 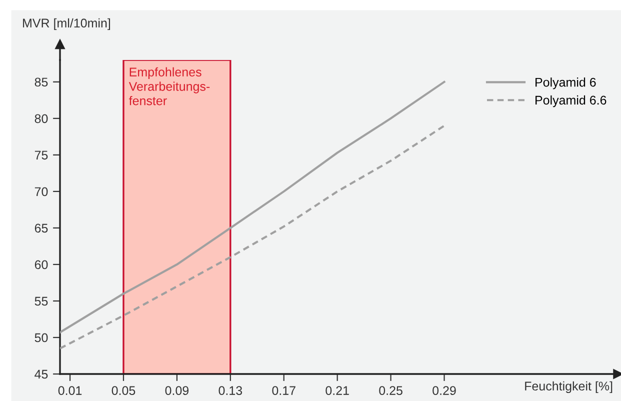 I want to click on y-tick-label: 55, so click(x=41, y=301).